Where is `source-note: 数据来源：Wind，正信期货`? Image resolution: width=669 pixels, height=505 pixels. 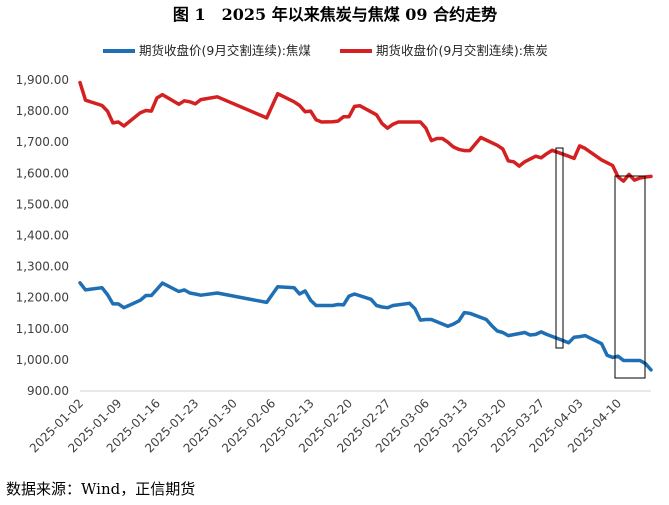 source-note: 数据来源：Wind，正信期货 is located at coordinates (101, 489).